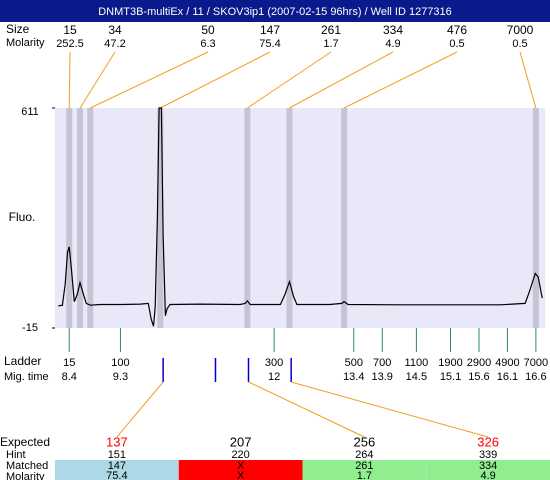 This screenshot has height=480, width=550. Describe the element at coordinates (488, 441) in the screenshot. I see `expected-size: 326` at that location.